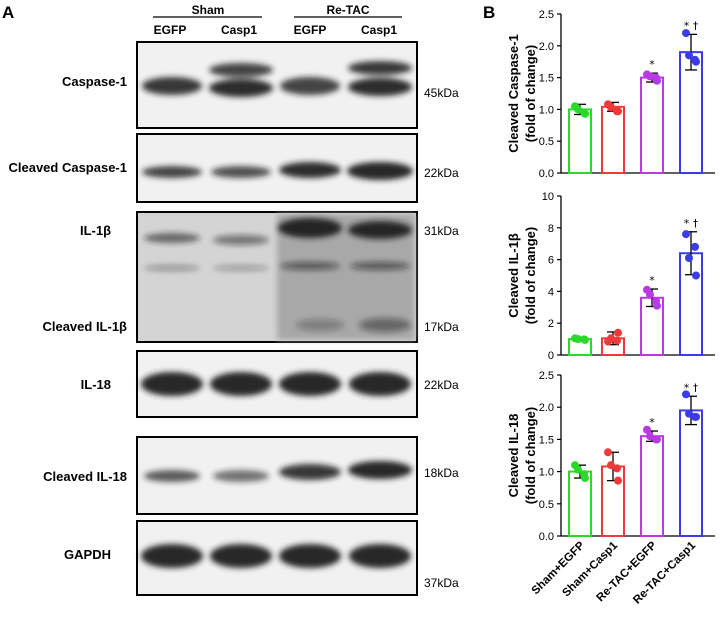  What do you see at coordinates (260, 85) in the screenshot?
I see `blot-caspase-1: Caspase-1 45kDa` at bounding box center [260, 85].